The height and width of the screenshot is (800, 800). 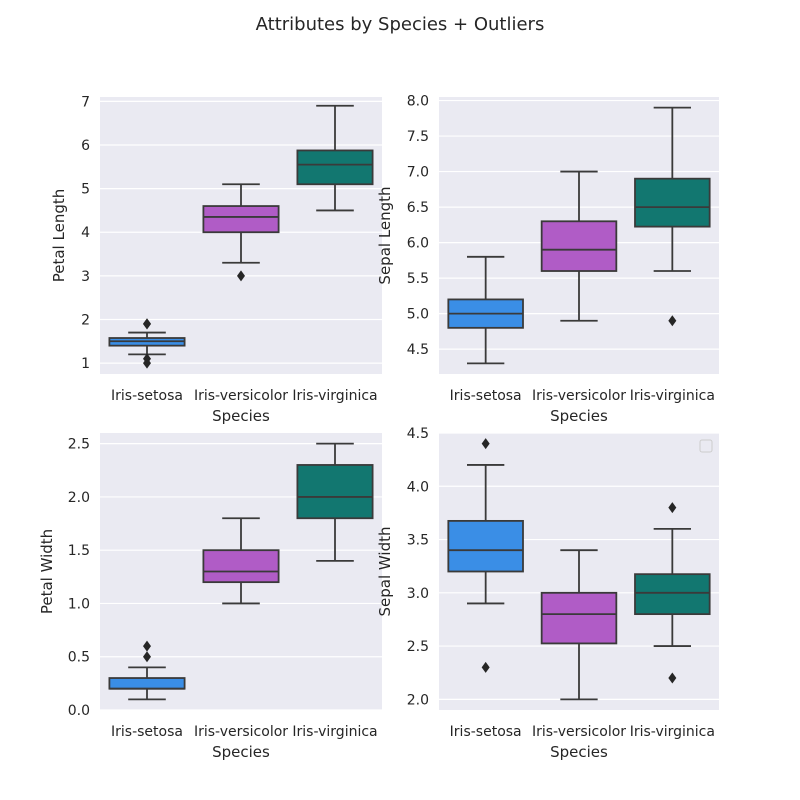 I want to click on y-axis-label: Sepal Width, so click(x=385, y=572).